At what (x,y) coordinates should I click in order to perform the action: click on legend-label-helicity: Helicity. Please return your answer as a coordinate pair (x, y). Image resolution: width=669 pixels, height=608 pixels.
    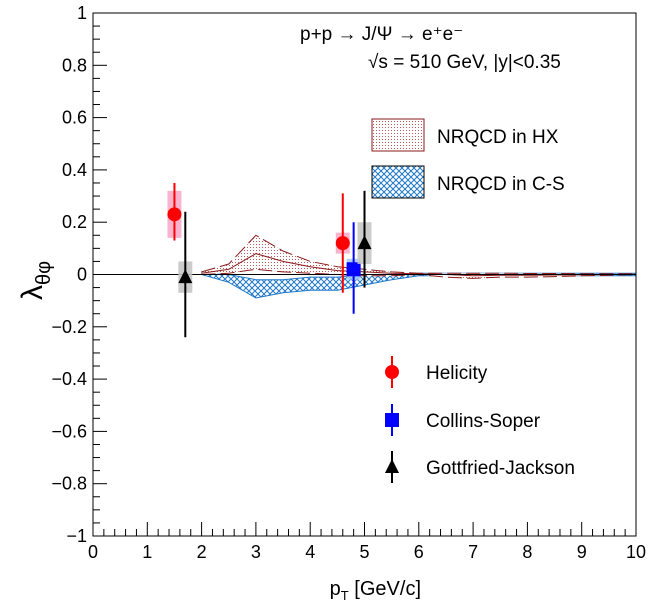
    Looking at the image, I should click on (457, 373).